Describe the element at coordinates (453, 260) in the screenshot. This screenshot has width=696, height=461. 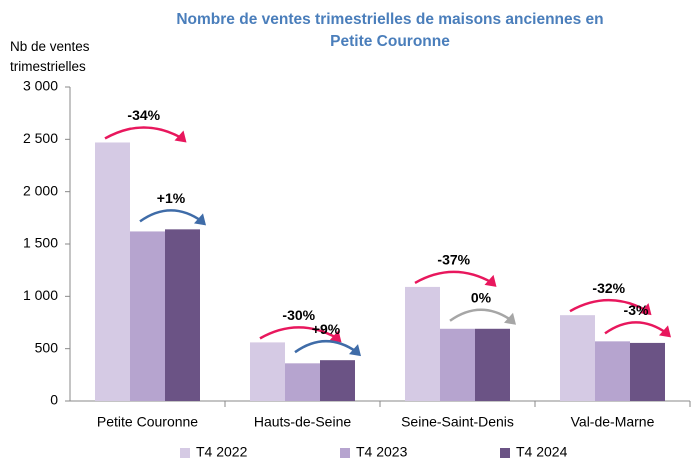
I see `change-label: -37%` at that location.